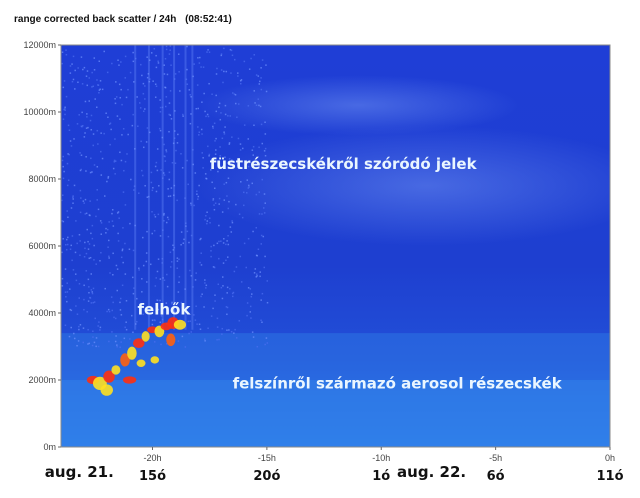 This screenshot has width=640, height=498. I want to click on chart-time: (08:52:41), so click(208, 19).